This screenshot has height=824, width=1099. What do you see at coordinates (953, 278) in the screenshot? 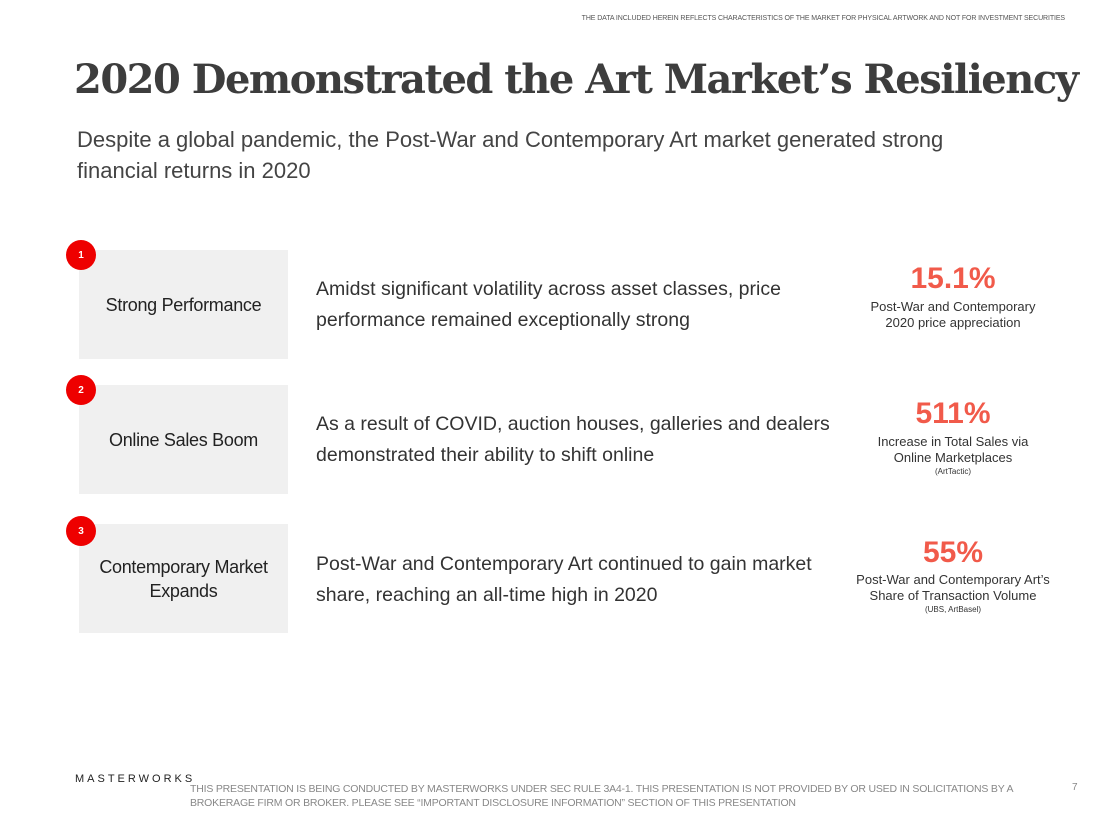
I see `item-1-stat-value: 15.1%` at bounding box center [953, 278].